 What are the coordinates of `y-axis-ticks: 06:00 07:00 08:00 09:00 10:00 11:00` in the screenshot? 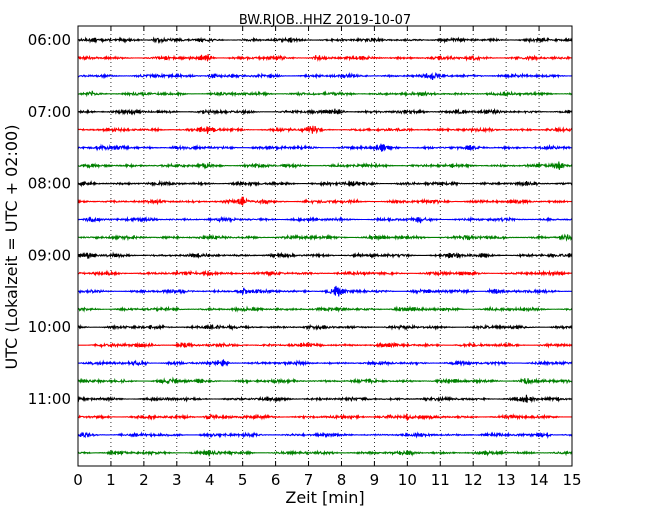 It's located at (55, 219).